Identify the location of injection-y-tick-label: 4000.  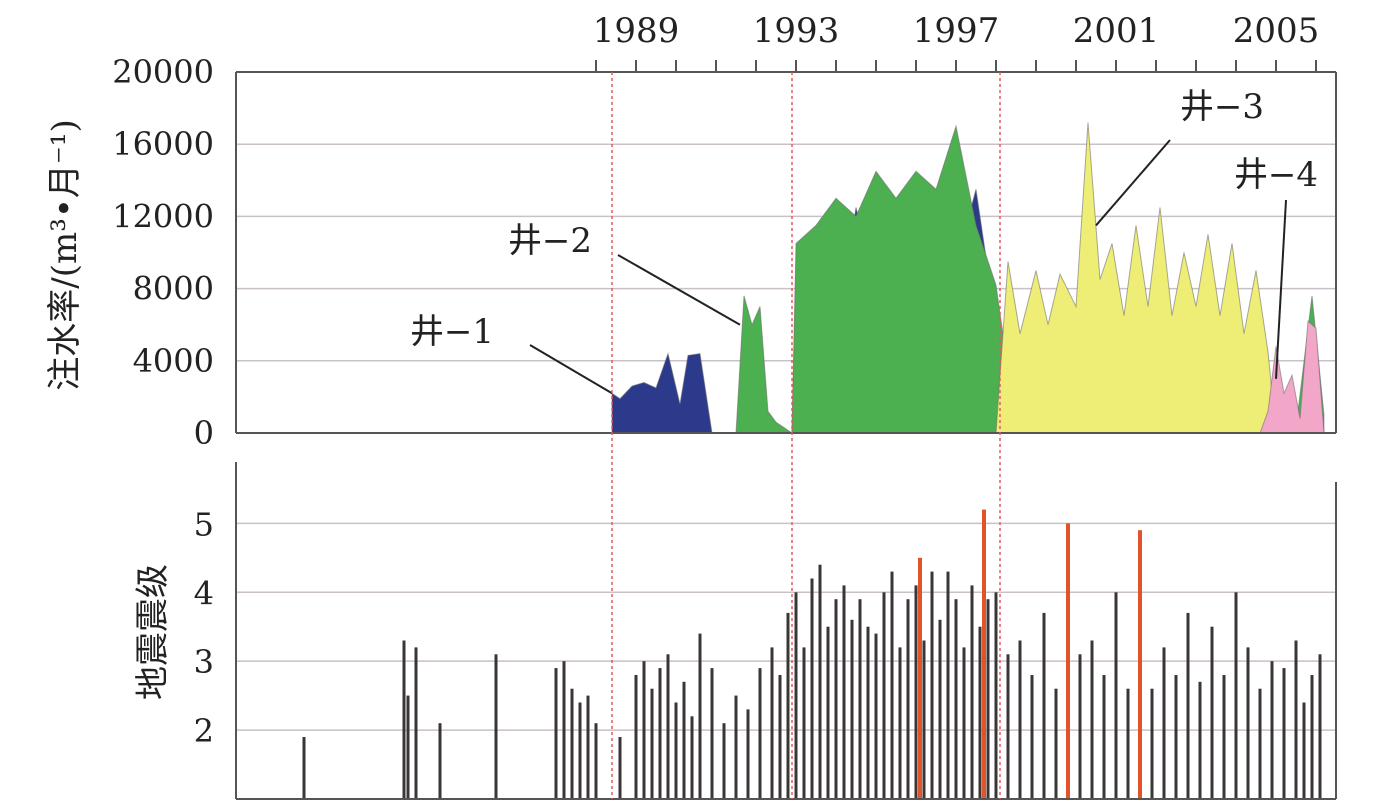
(173, 361).